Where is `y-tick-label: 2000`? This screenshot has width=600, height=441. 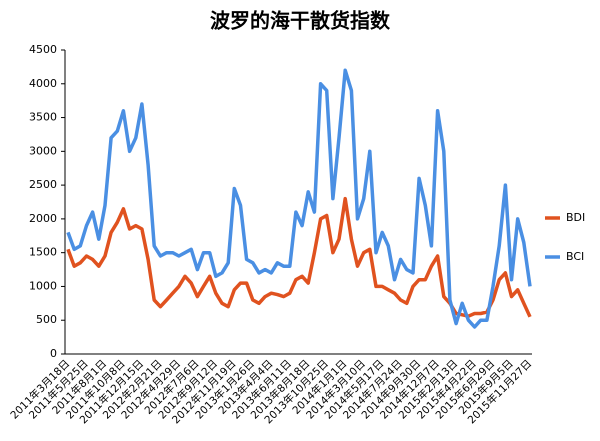 y-tick-label: 2000 is located at coordinates (43, 218).